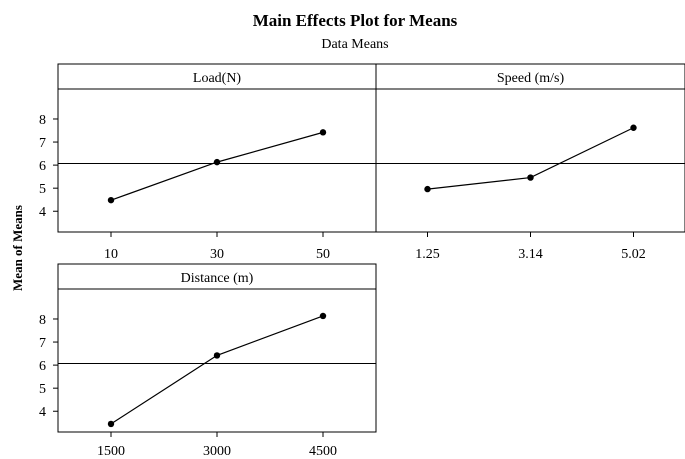 This screenshot has height=459, width=685. I want to click on x-tick-label: 3.14, so click(530, 254).